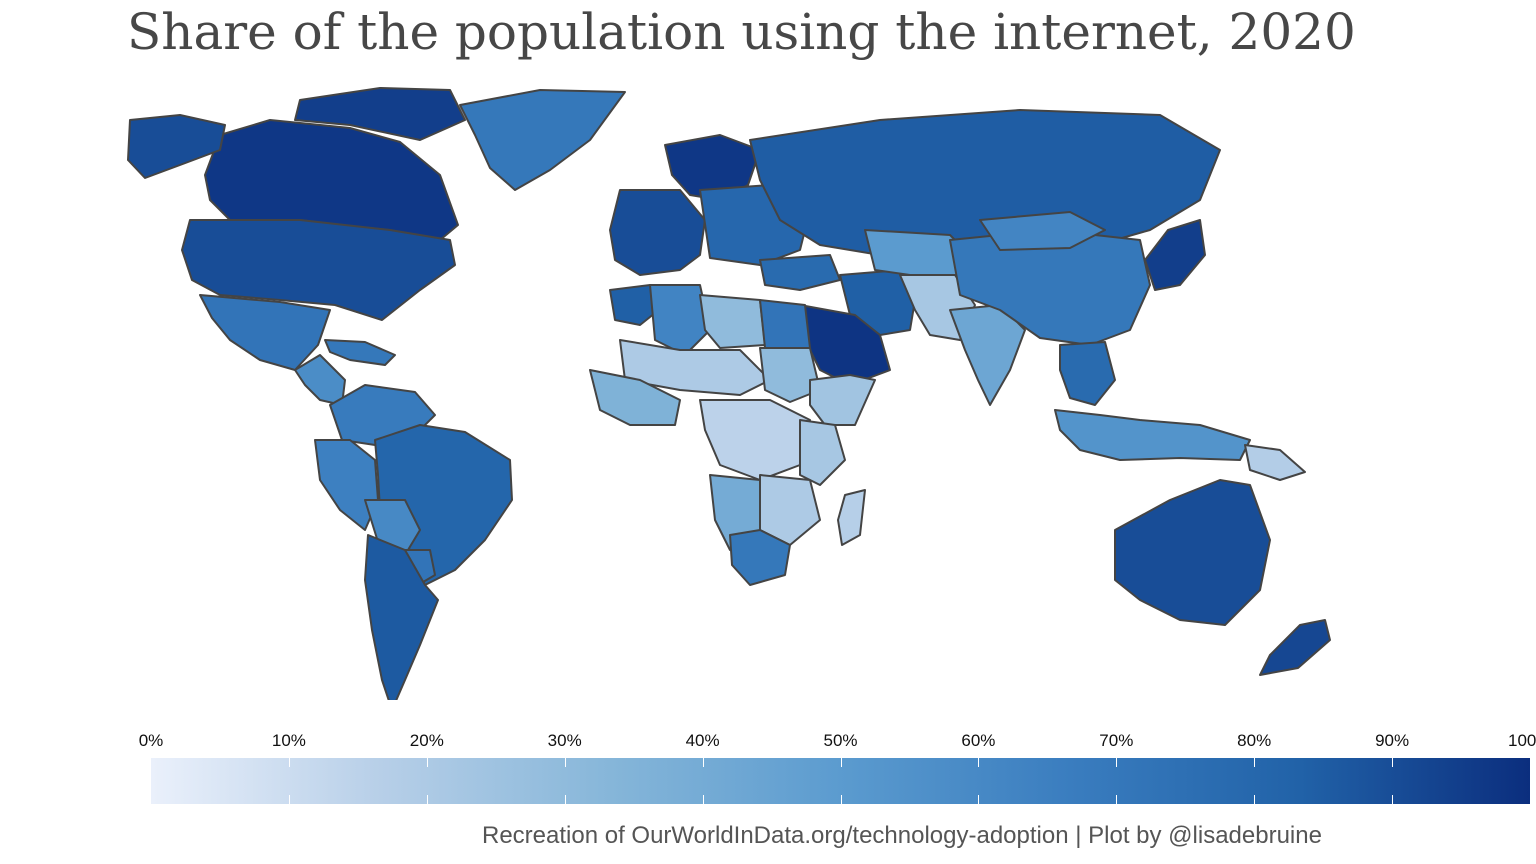 This screenshot has width=1536, height=864. Describe the element at coordinates (840, 740) in the screenshot. I see `legend-tick-label: 50%` at that location.